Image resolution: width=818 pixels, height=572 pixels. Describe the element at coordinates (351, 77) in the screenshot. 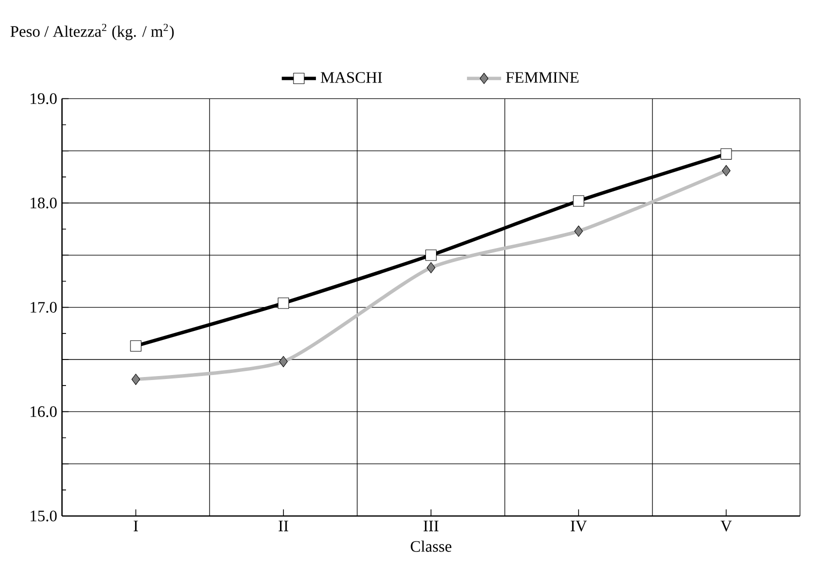

I see `legend-label: MASCHI` at that location.